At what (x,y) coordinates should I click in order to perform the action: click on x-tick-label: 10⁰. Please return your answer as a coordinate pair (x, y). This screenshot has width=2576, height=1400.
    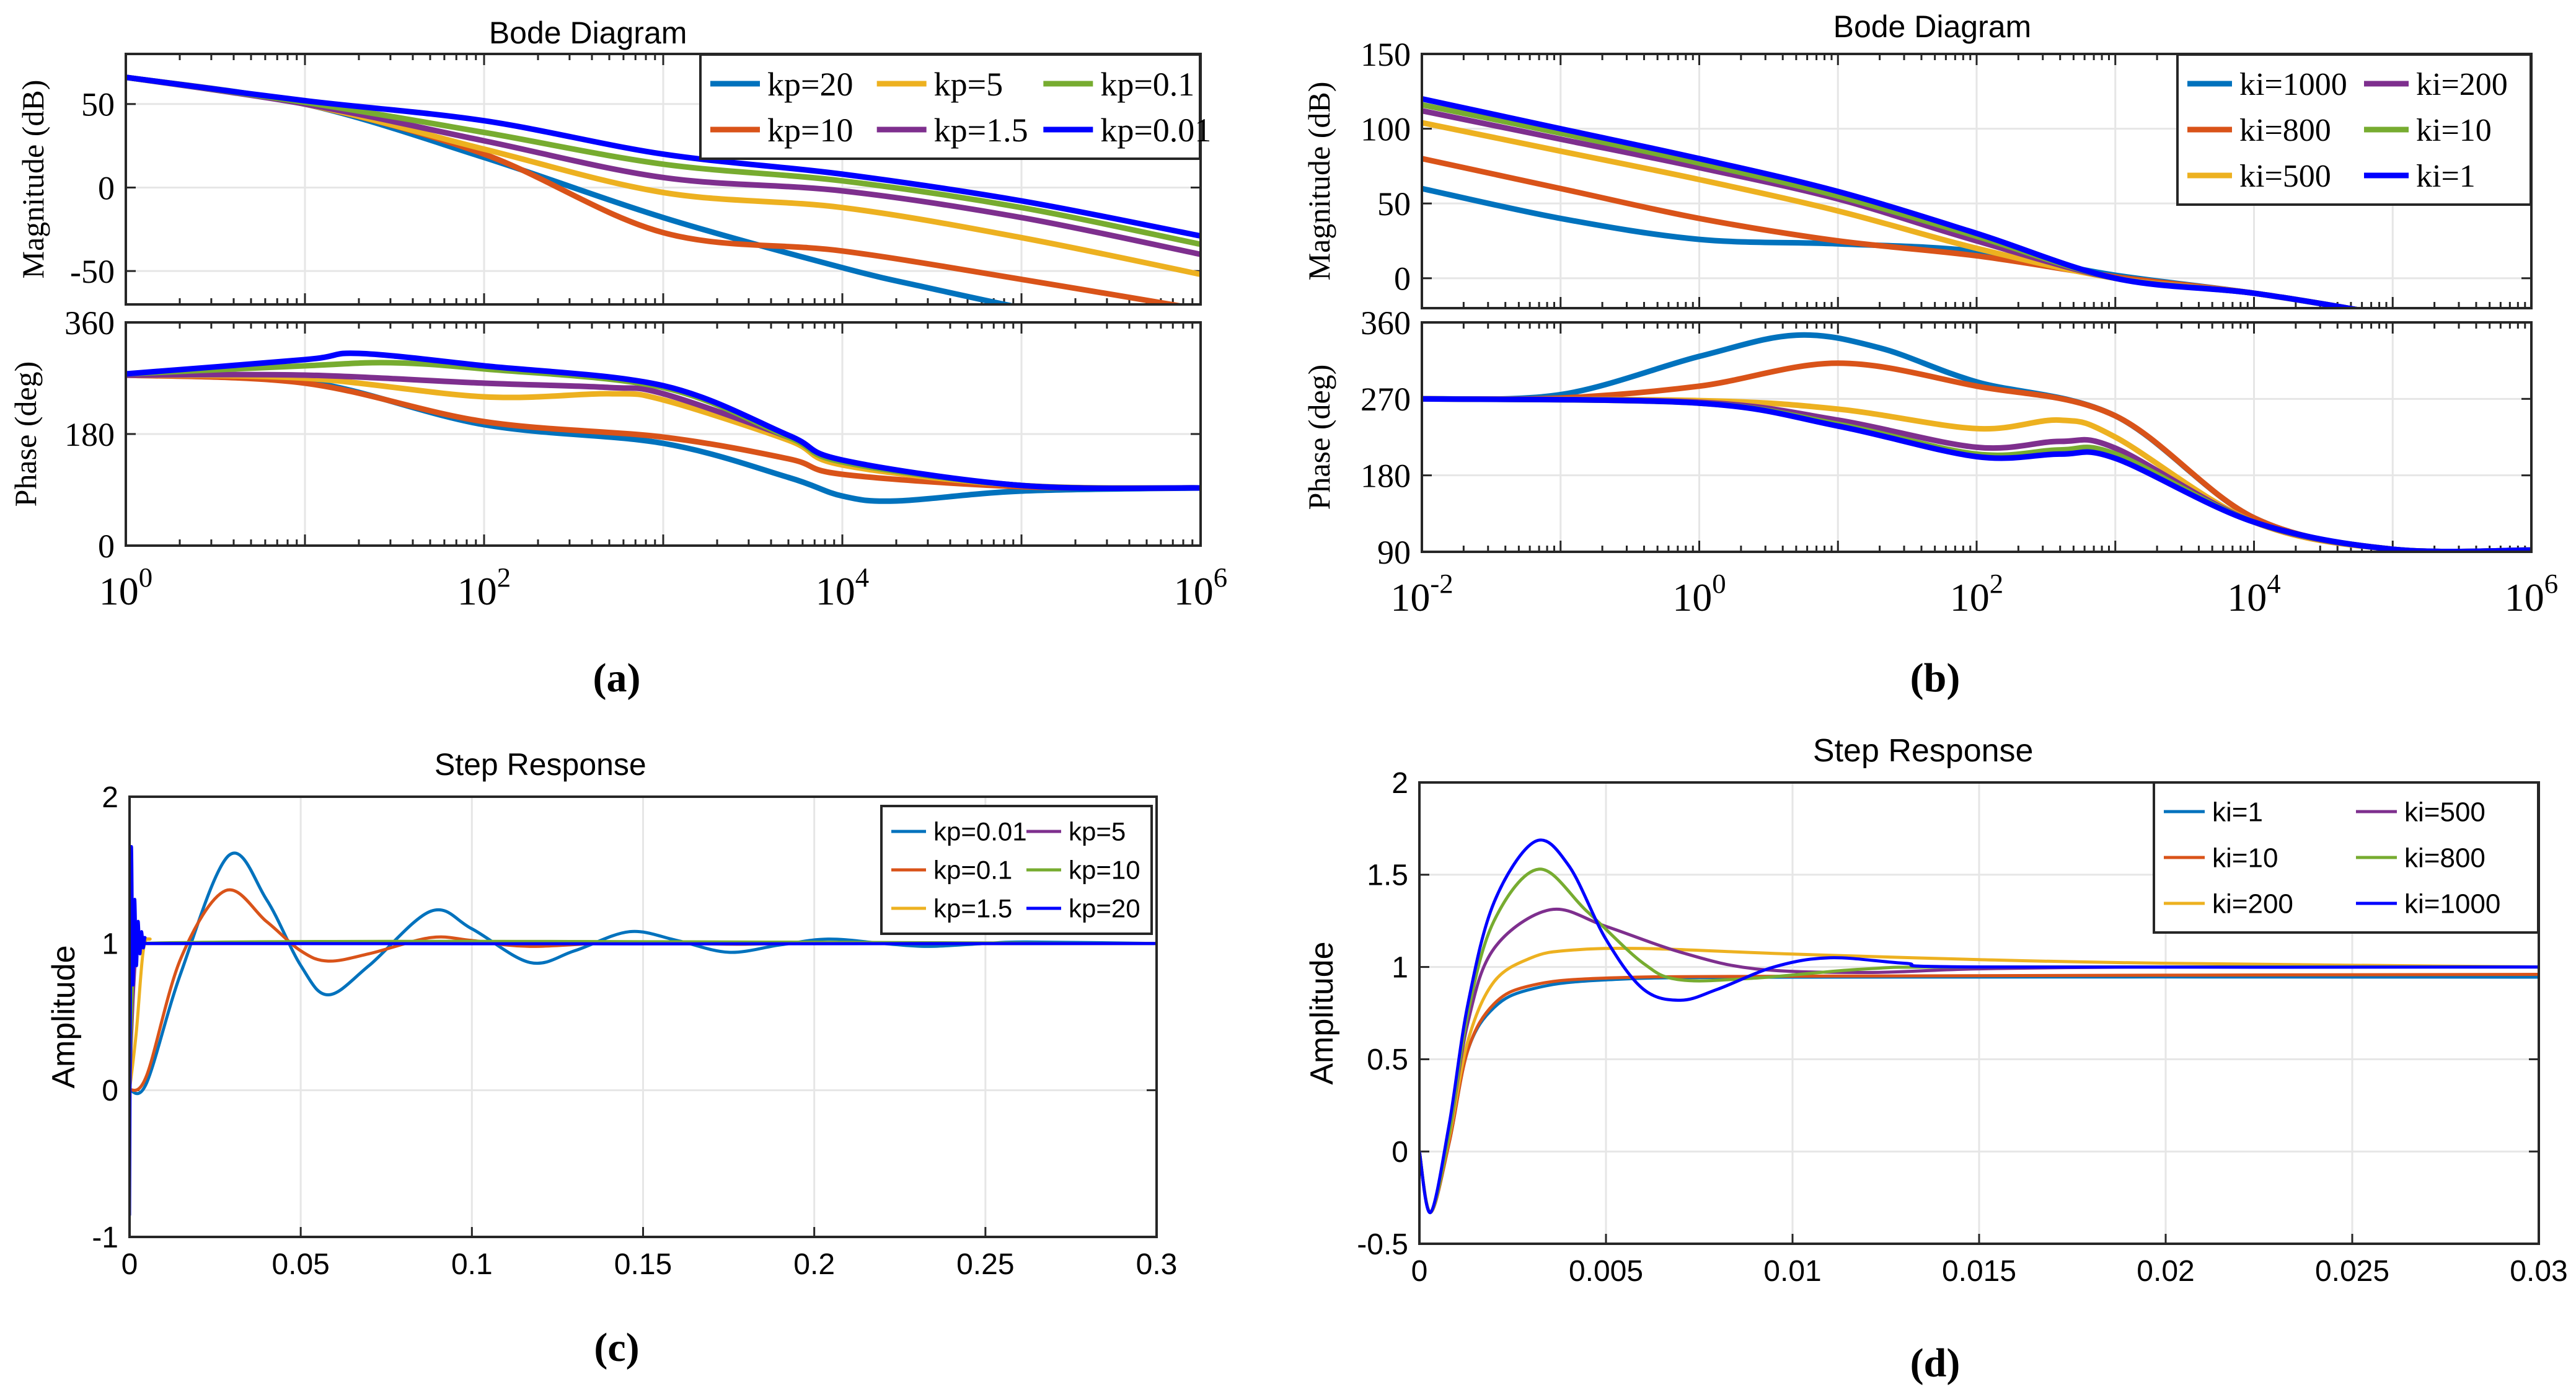
    Looking at the image, I should click on (125, 587).